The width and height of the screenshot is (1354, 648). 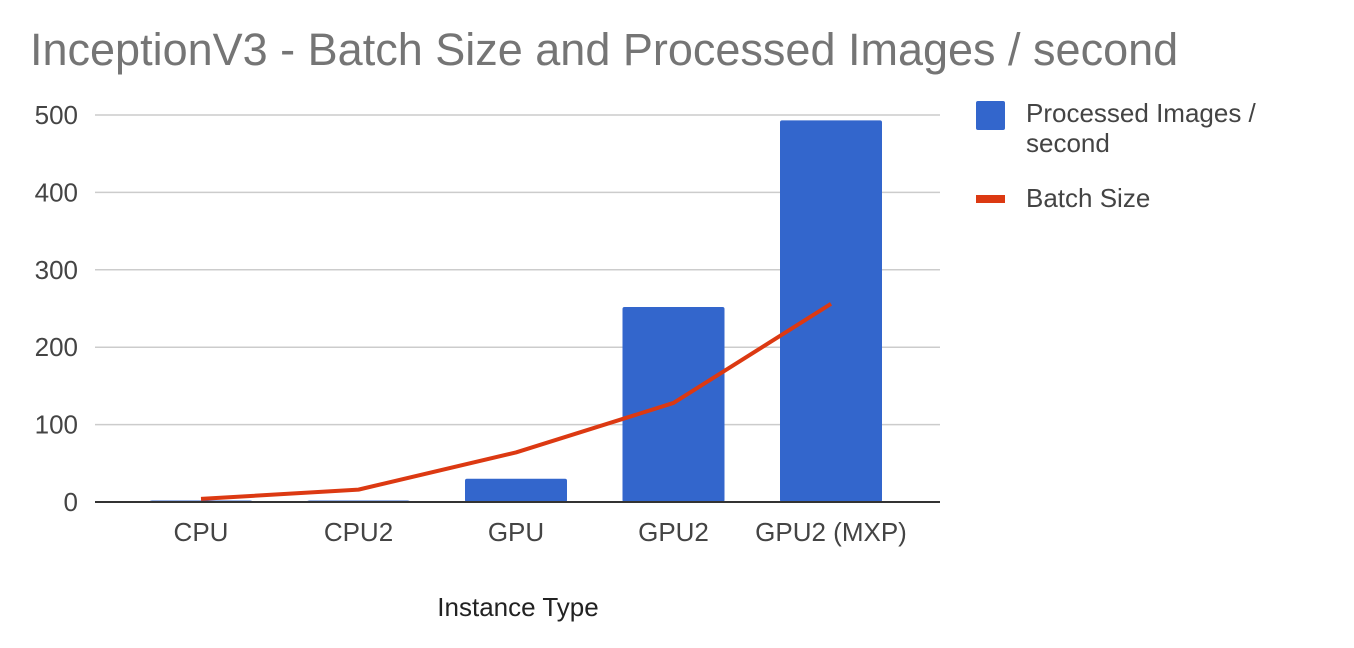 What do you see at coordinates (517, 607) in the screenshot?
I see `x-axis-title: Instance Type` at bounding box center [517, 607].